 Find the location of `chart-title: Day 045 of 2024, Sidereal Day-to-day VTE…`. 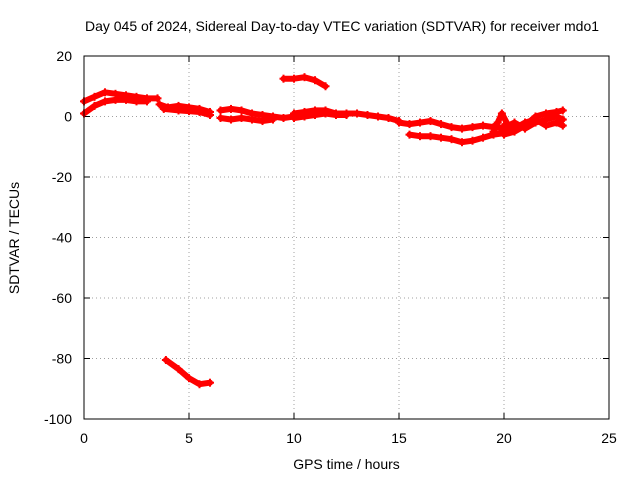

chart-title: Day 045 of 2024, Sidereal Day-to-day VTE… is located at coordinates (342, 26).